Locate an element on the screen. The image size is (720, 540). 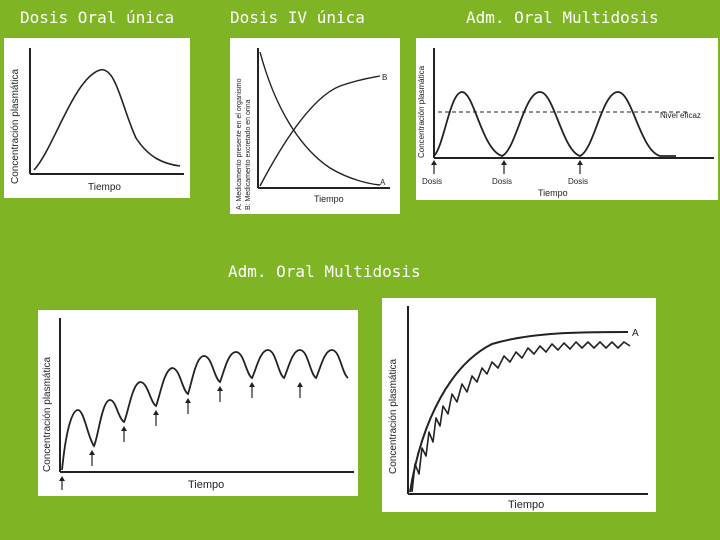
graph-oral-multidose-accumulation: Concentración plasmática Tiempo is located at coordinates (198, 404).